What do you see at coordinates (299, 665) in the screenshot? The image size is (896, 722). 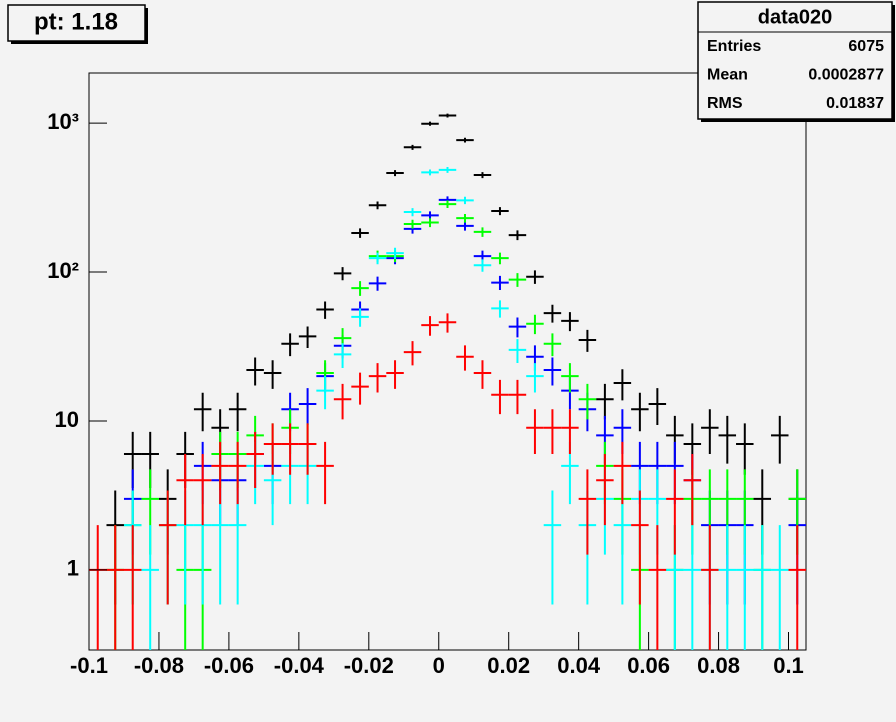 I see `x-tick-label: -0.04` at bounding box center [299, 665].